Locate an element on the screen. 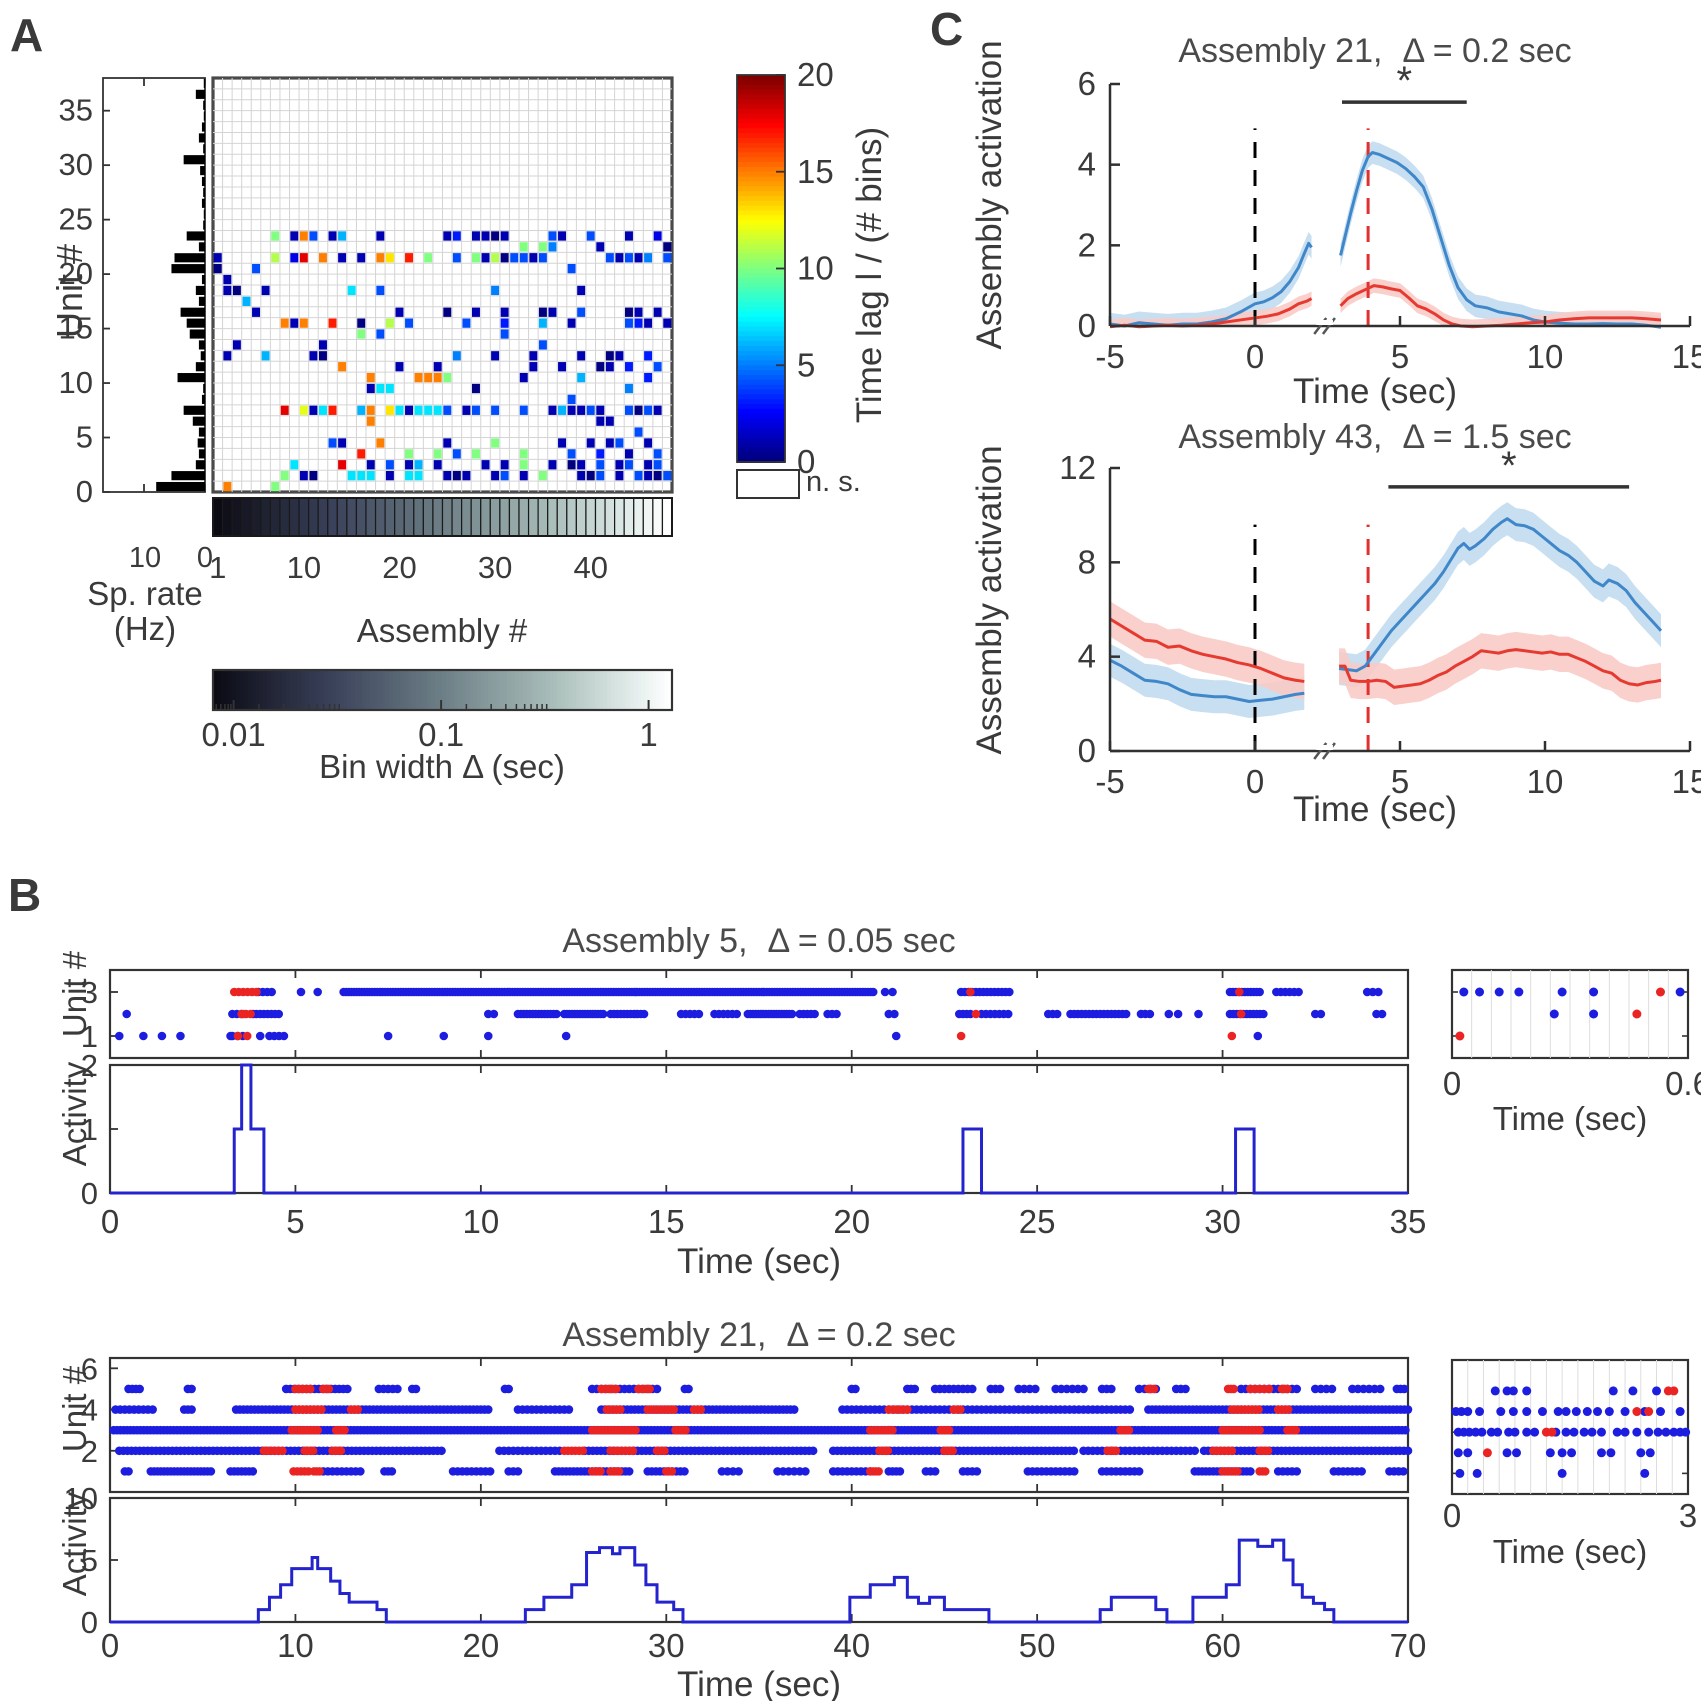  tick-label: 25 is located at coordinates (76, 219).